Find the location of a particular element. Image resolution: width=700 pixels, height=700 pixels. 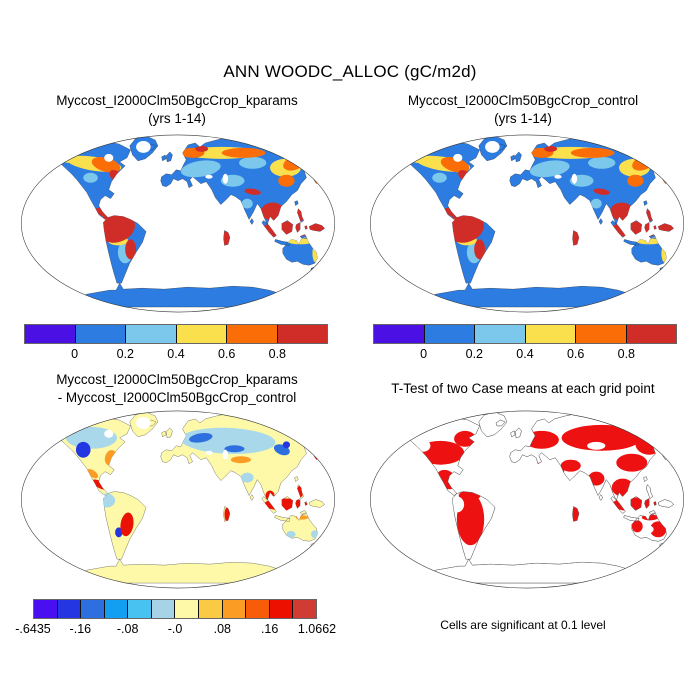

panel-title-diff-line1: Myccost_I2000Clm50BgcCrop_kparams is located at coordinates (177, 379).